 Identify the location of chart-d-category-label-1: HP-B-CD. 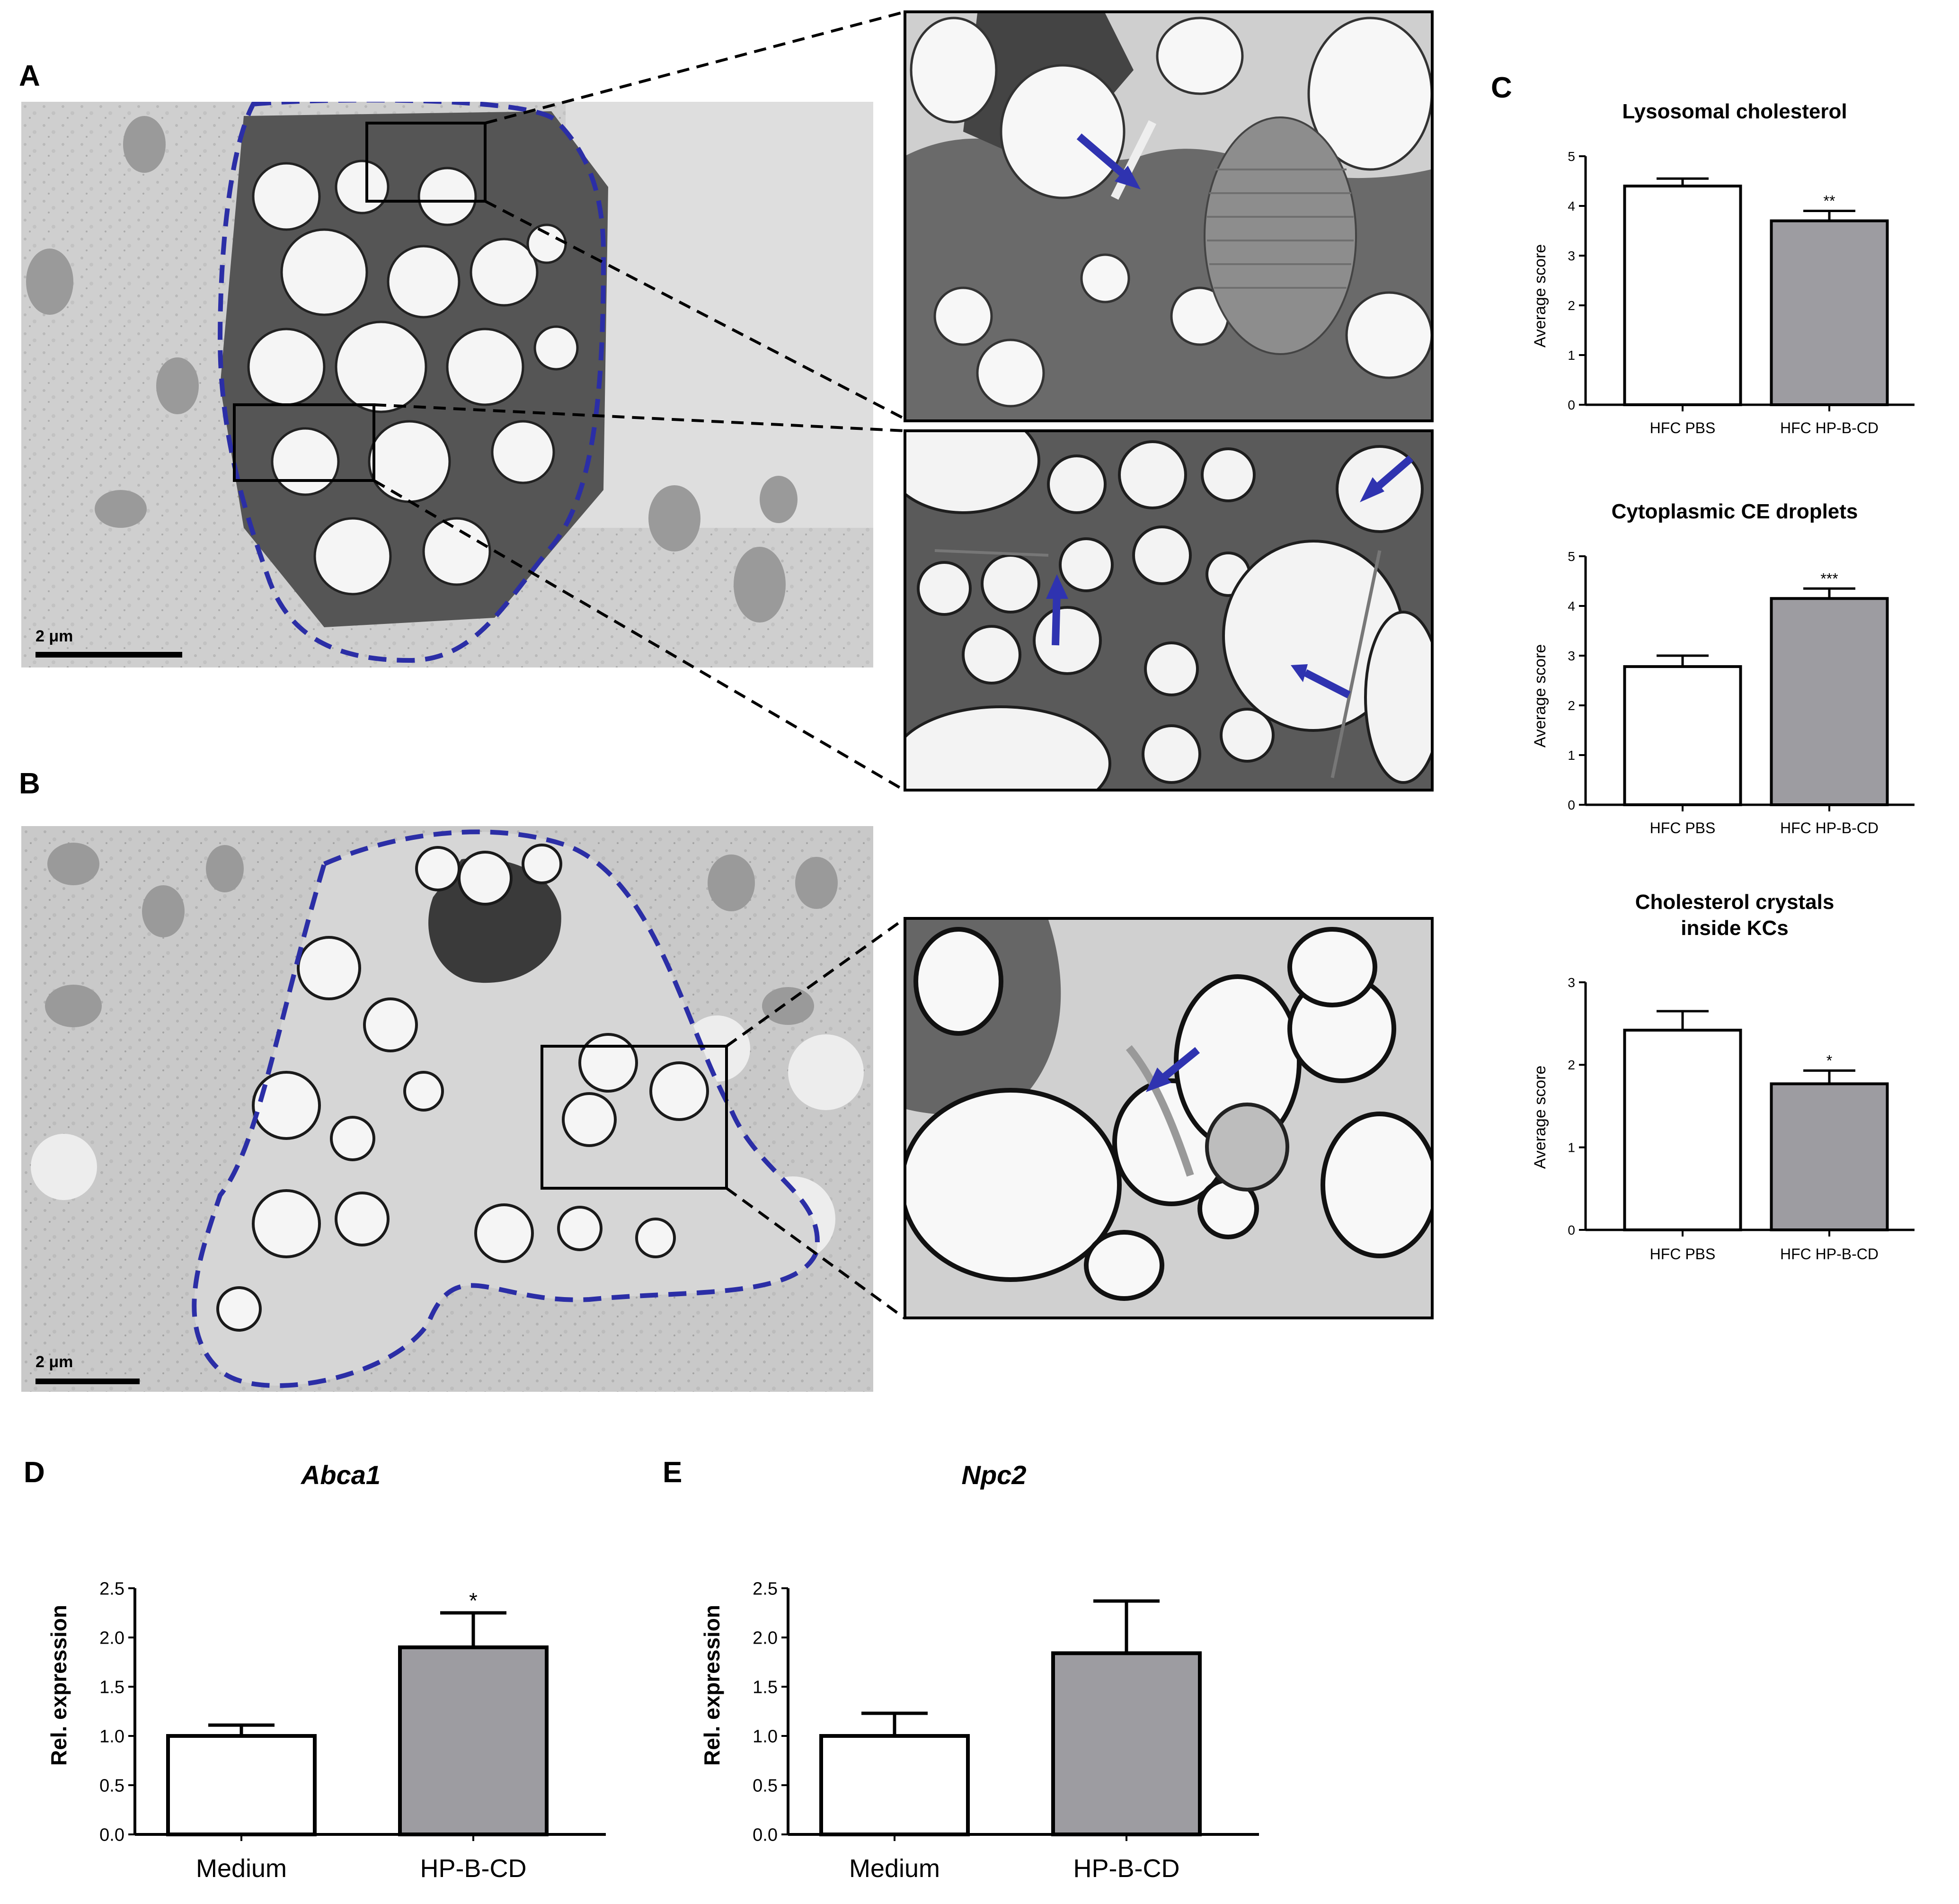
(473, 1868).